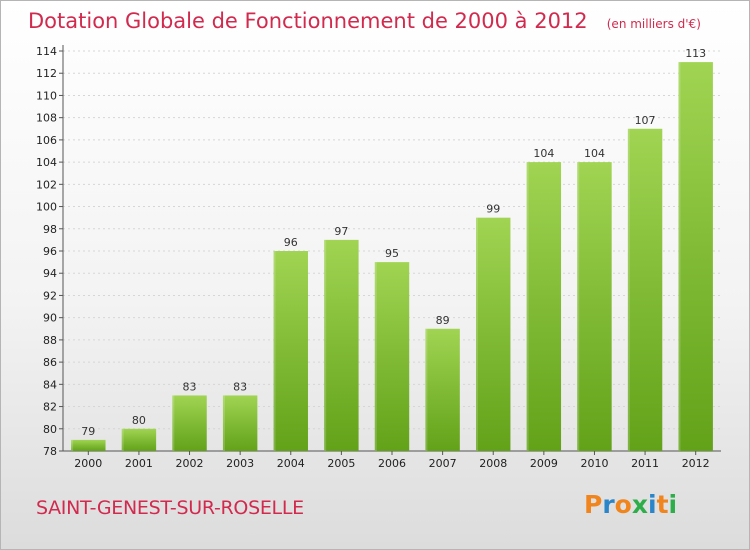 The width and height of the screenshot is (750, 550). Describe the element at coordinates (341, 231) in the screenshot. I see `data-label-2005: 97` at that location.